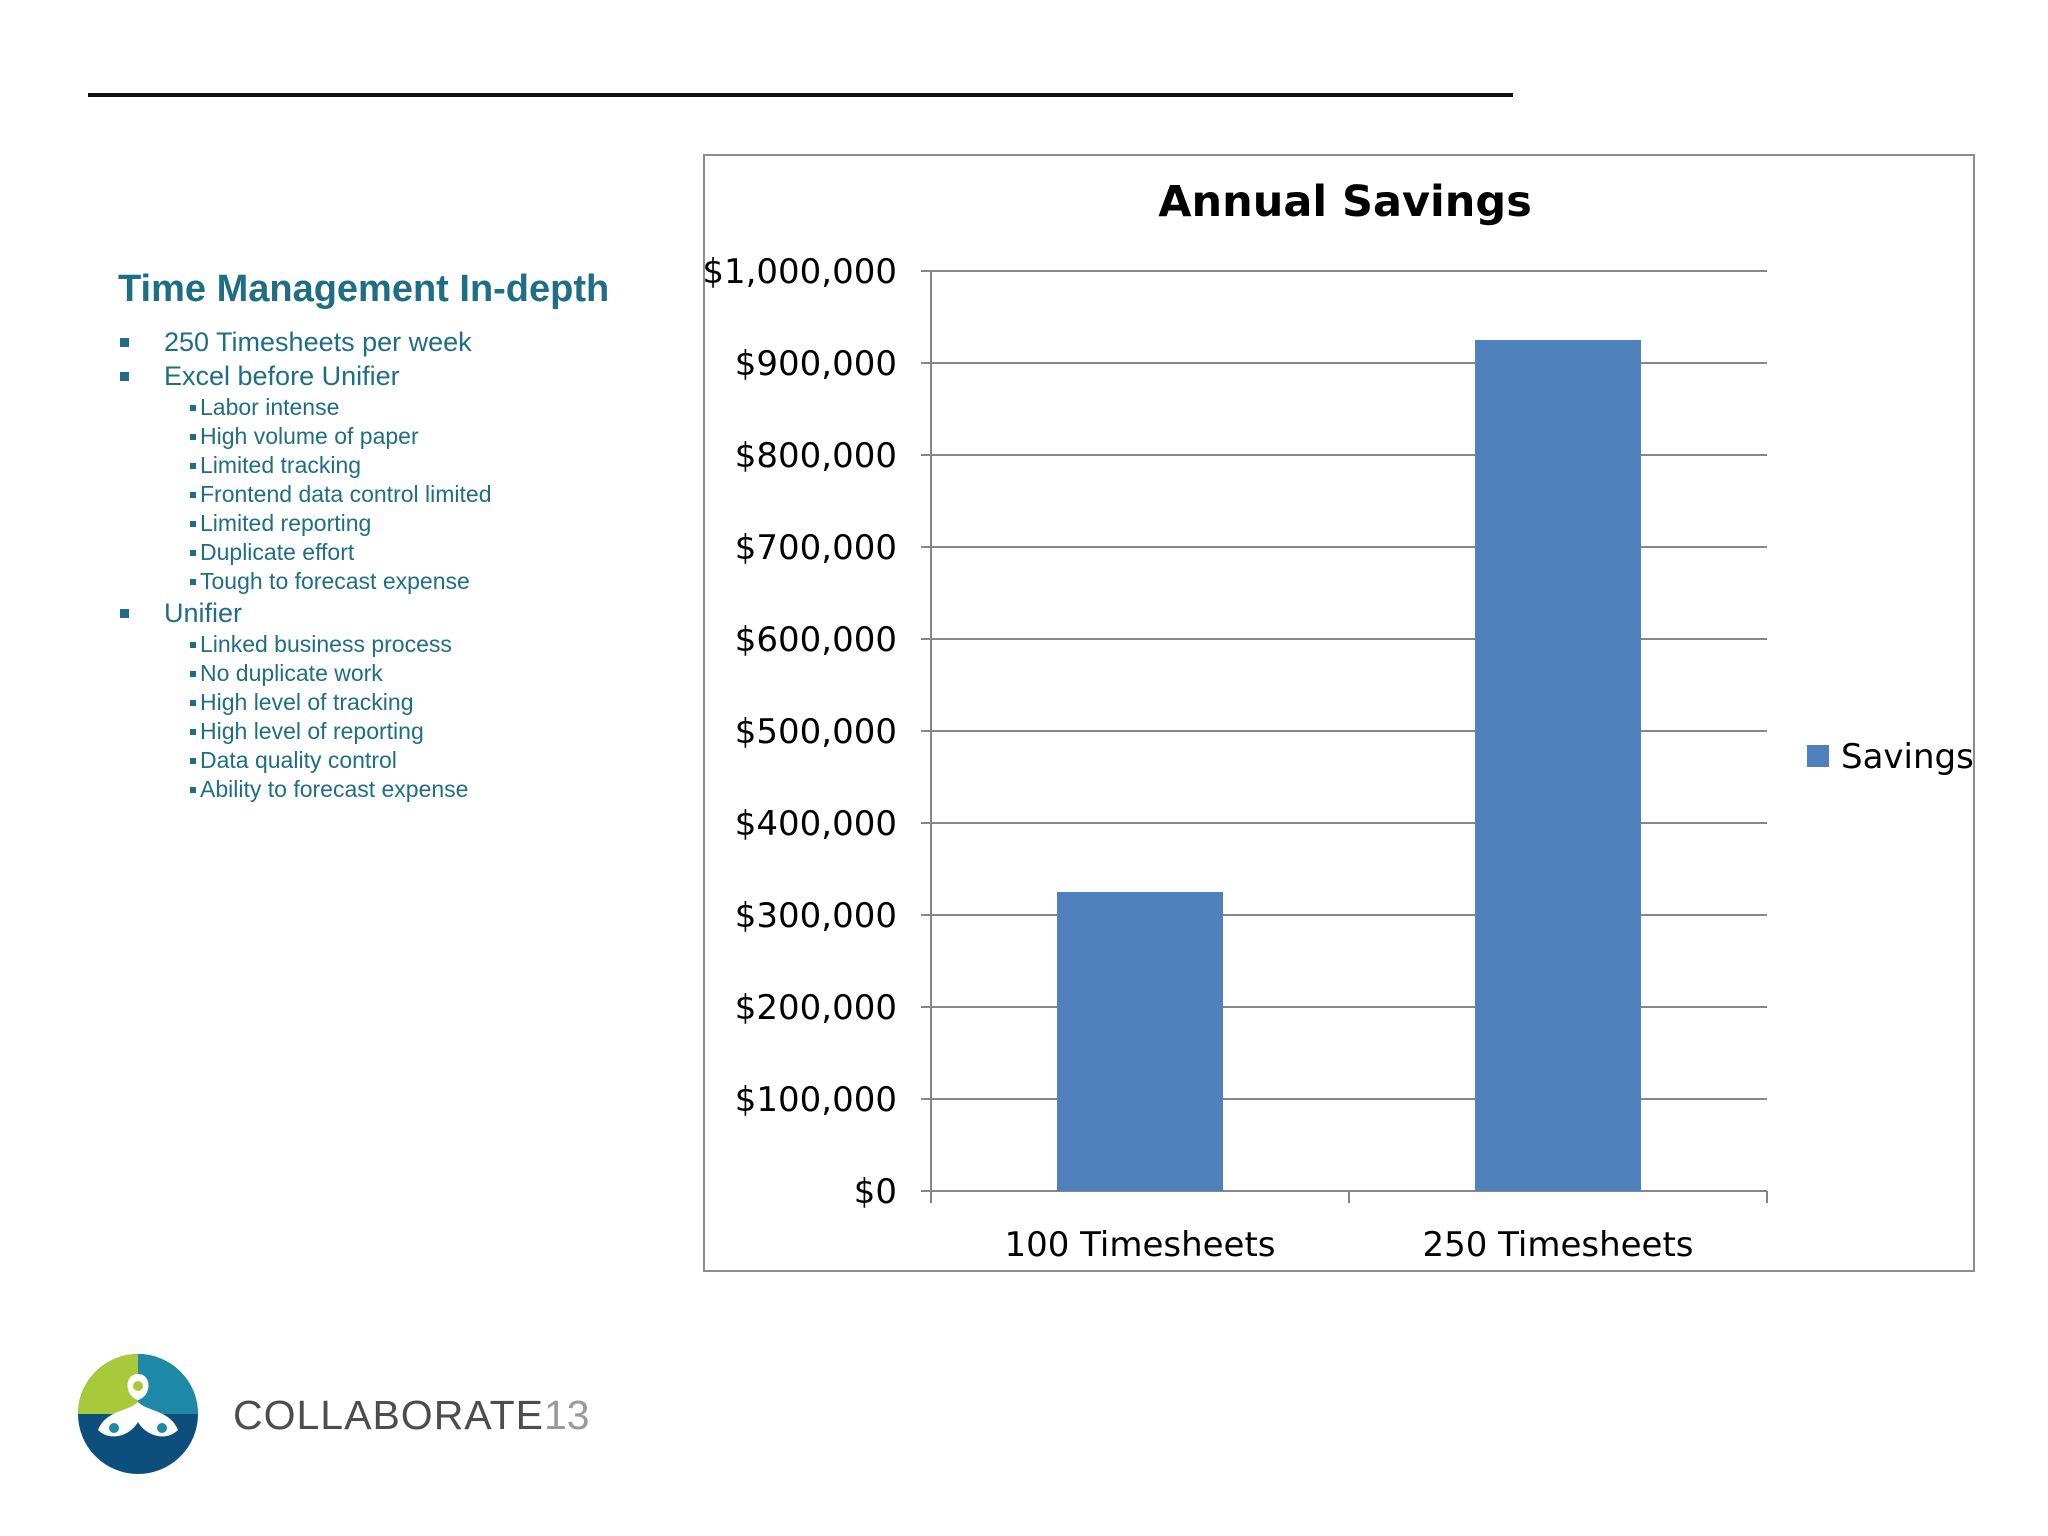 This screenshot has width=2048, height=1536. I want to click on sub-bullet-item: Duplicate effort, so click(444, 552).